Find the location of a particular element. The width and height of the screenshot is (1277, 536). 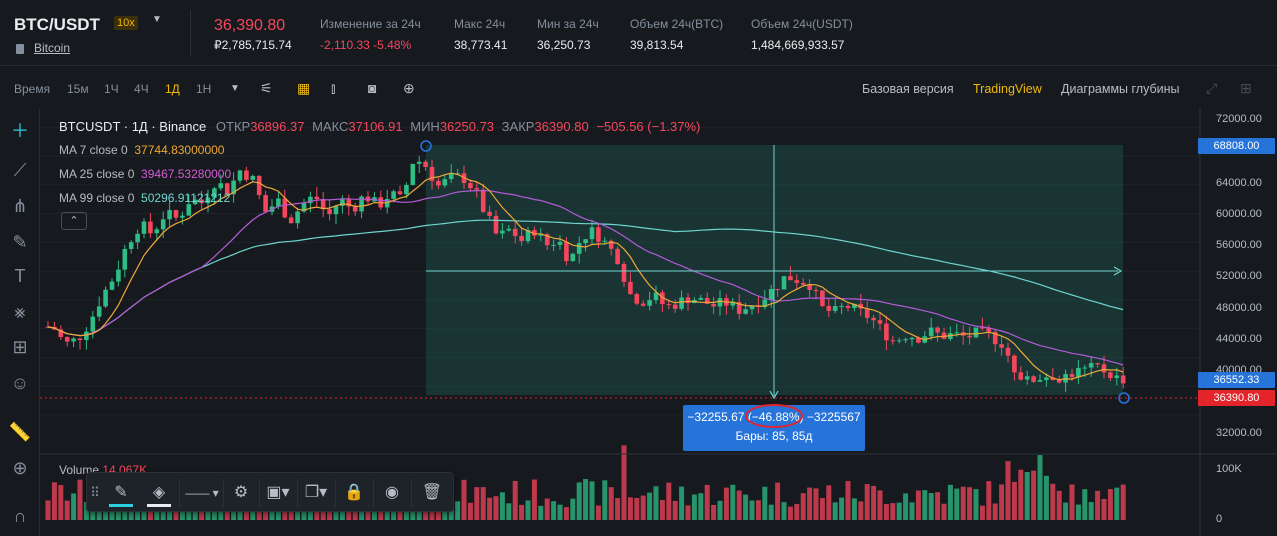

clone-icon: ❐▾ is located at coordinates (316, 492).